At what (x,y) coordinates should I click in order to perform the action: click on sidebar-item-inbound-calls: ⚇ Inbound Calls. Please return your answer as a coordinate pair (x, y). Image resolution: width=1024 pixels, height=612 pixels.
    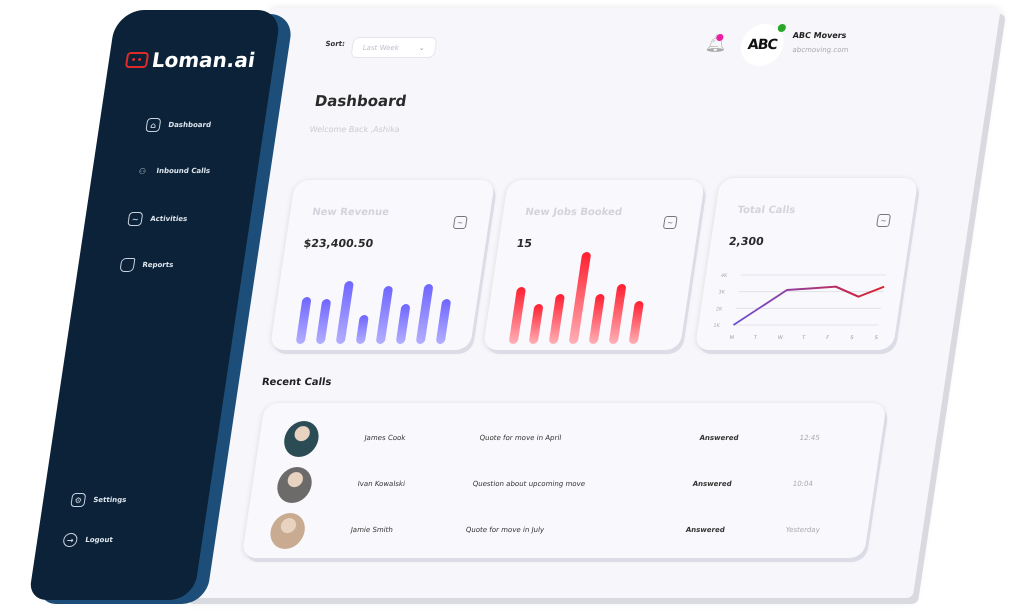
    Looking at the image, I should click on (173, 171).